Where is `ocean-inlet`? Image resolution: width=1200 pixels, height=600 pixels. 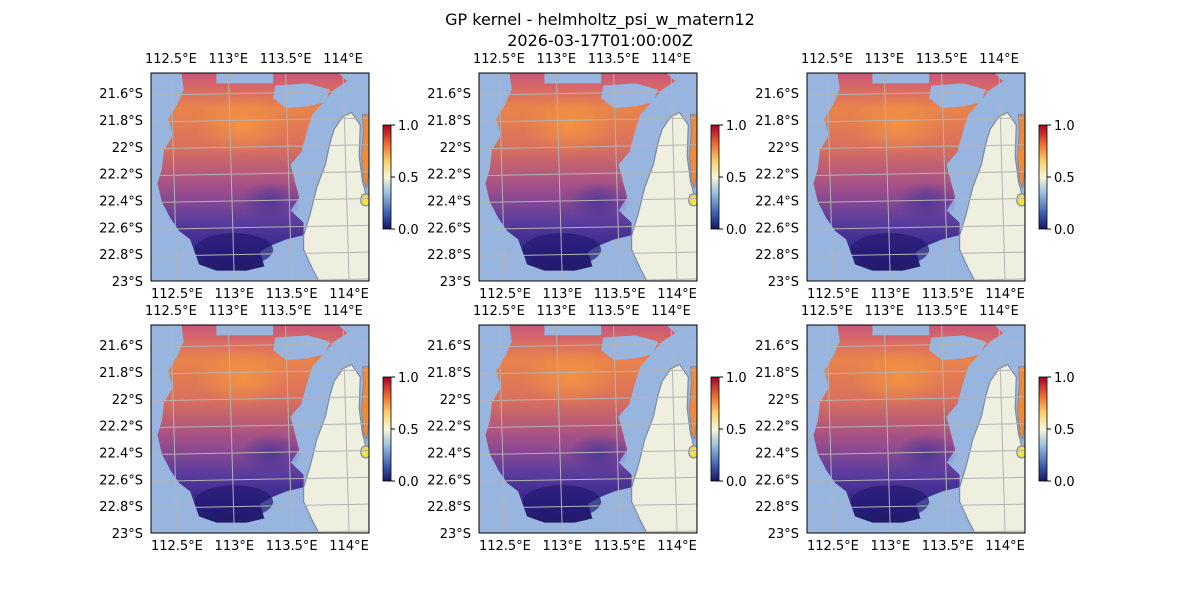
ocean-inlet is located at coordinates (629, 96).